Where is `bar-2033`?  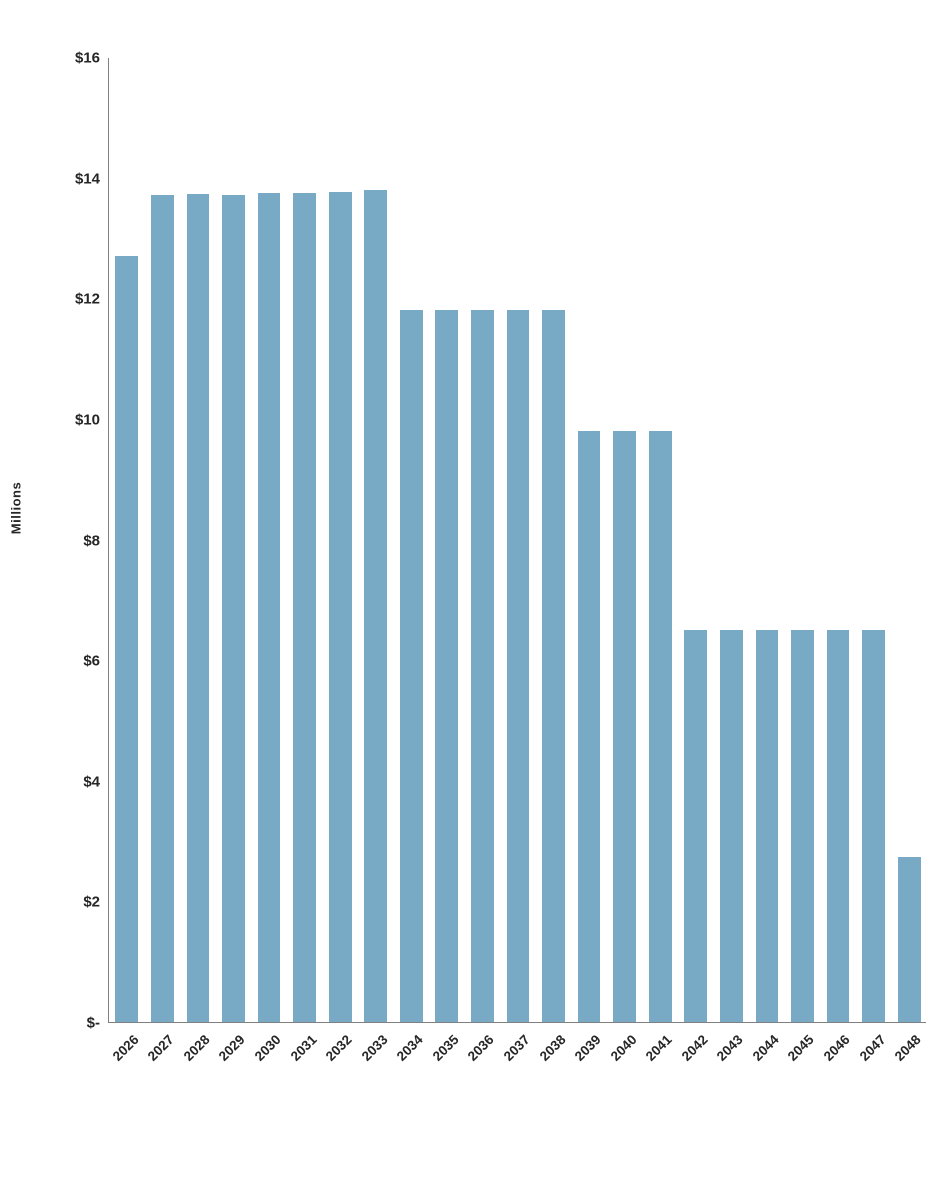 bar-2033 is located at coordinates (376, 606).